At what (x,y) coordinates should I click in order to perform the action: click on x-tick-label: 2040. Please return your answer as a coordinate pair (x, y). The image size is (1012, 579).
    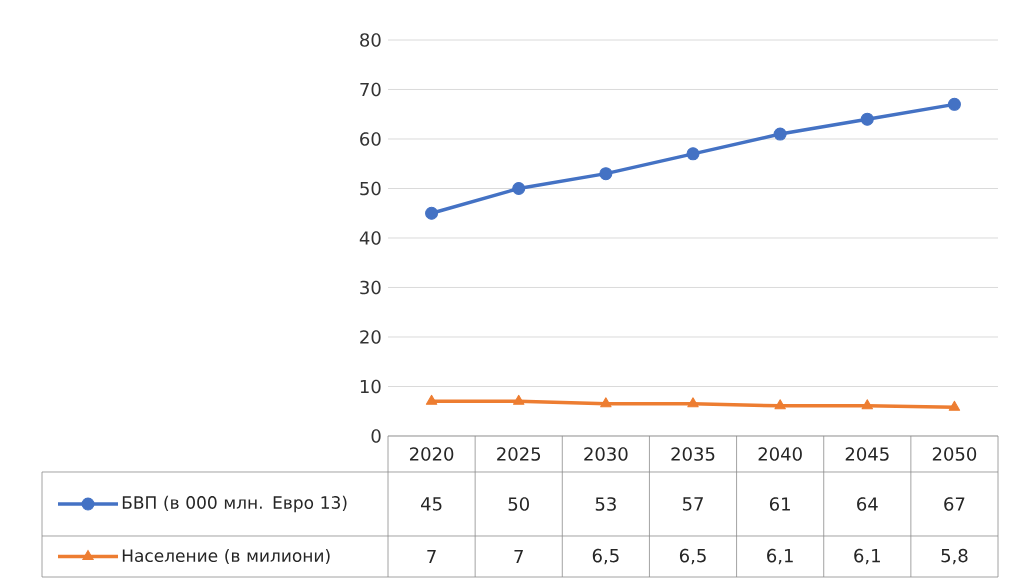
    Looking at the image, I should click on (780, 454).